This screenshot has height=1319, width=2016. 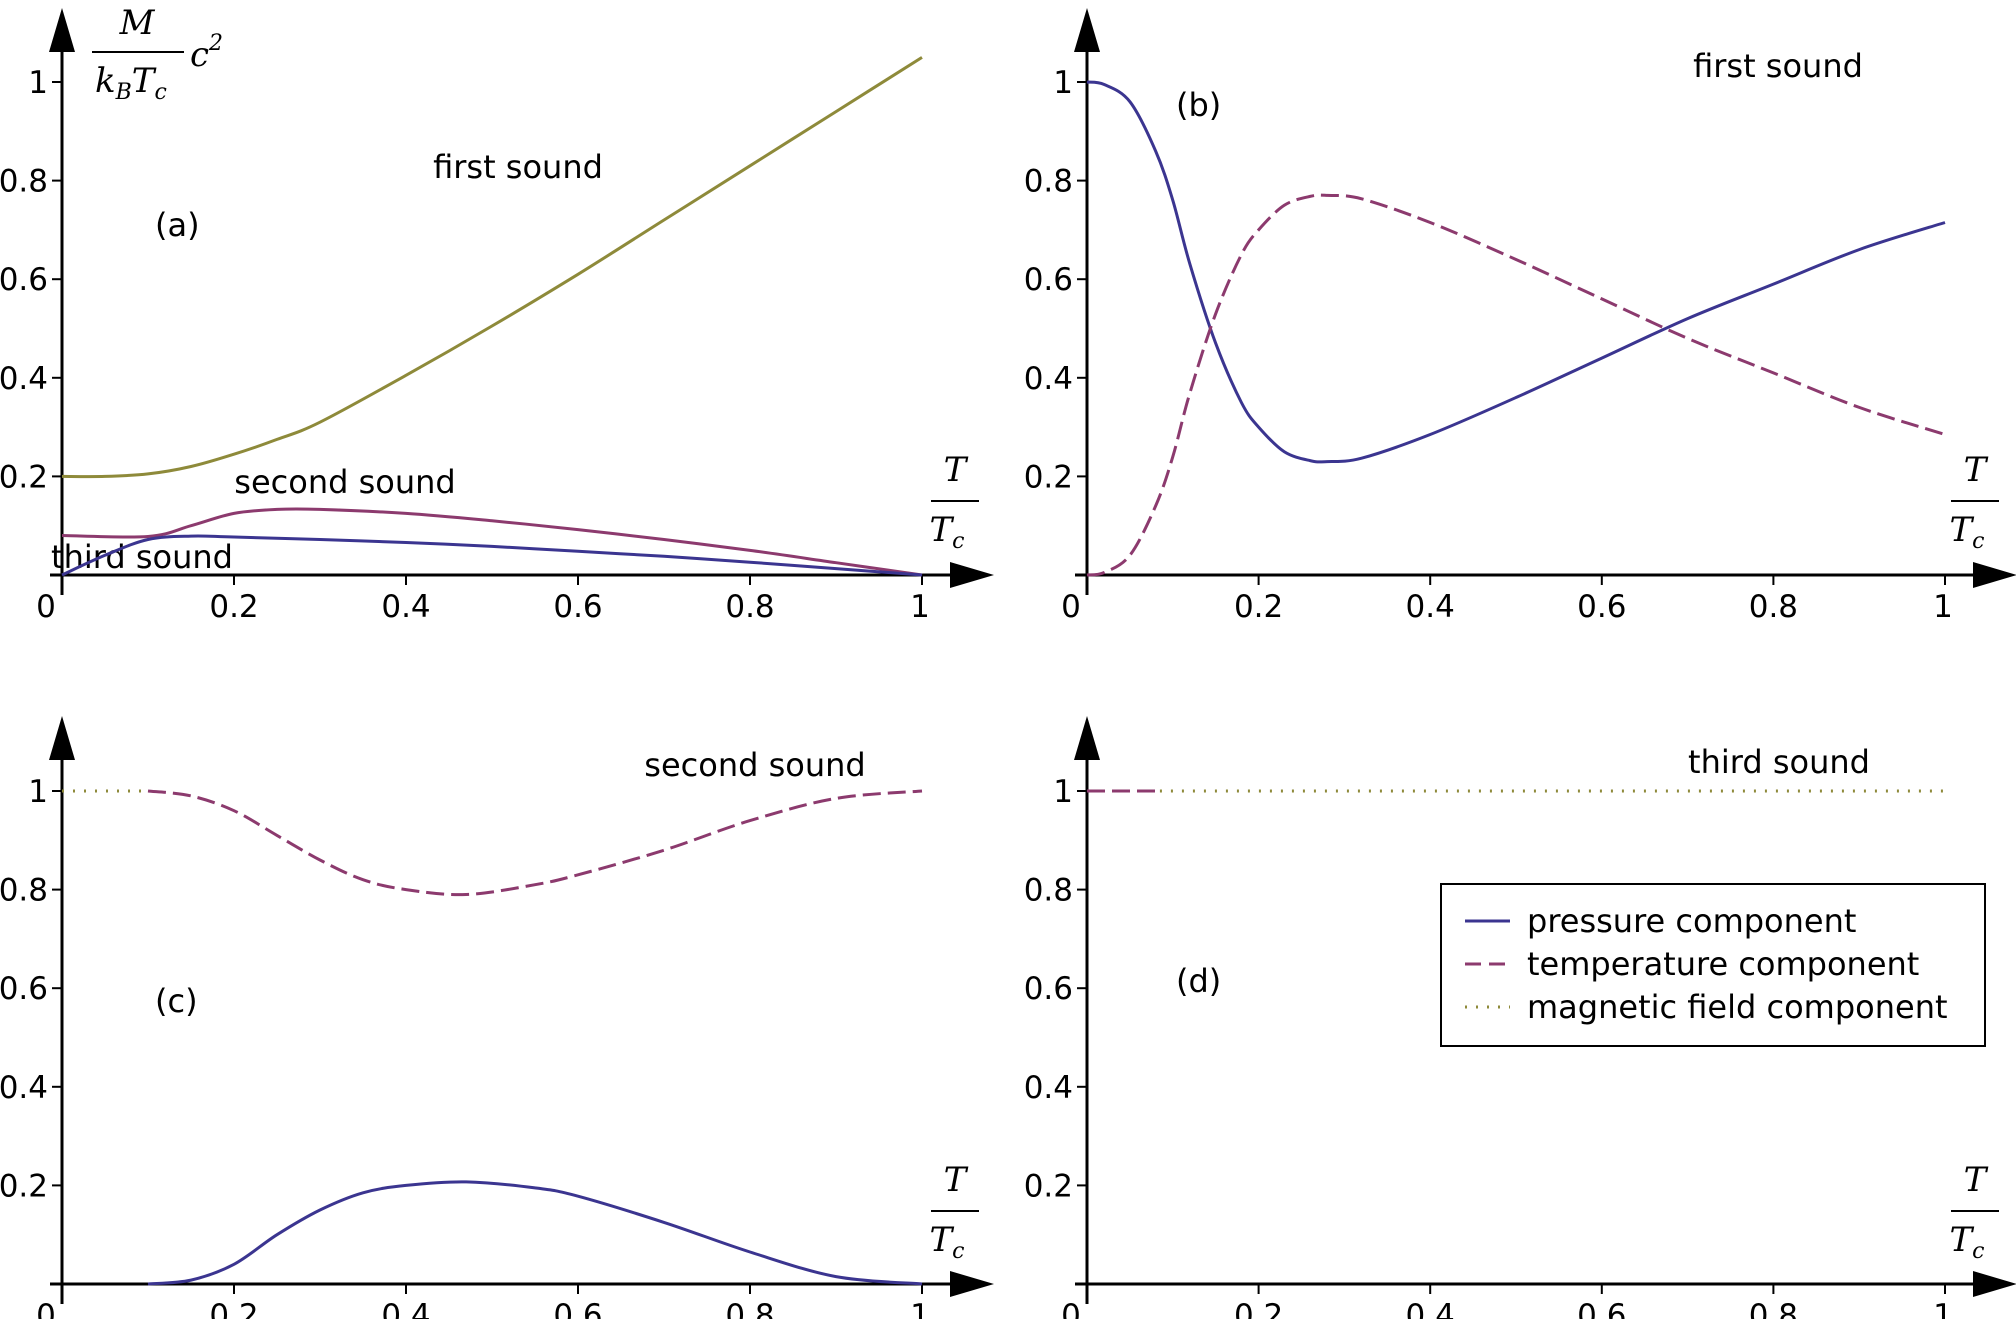 What do you see at coordinates (177, 225) in the screenshot?
I see `panel-tag: (a)` at bounding box center [177, 225].